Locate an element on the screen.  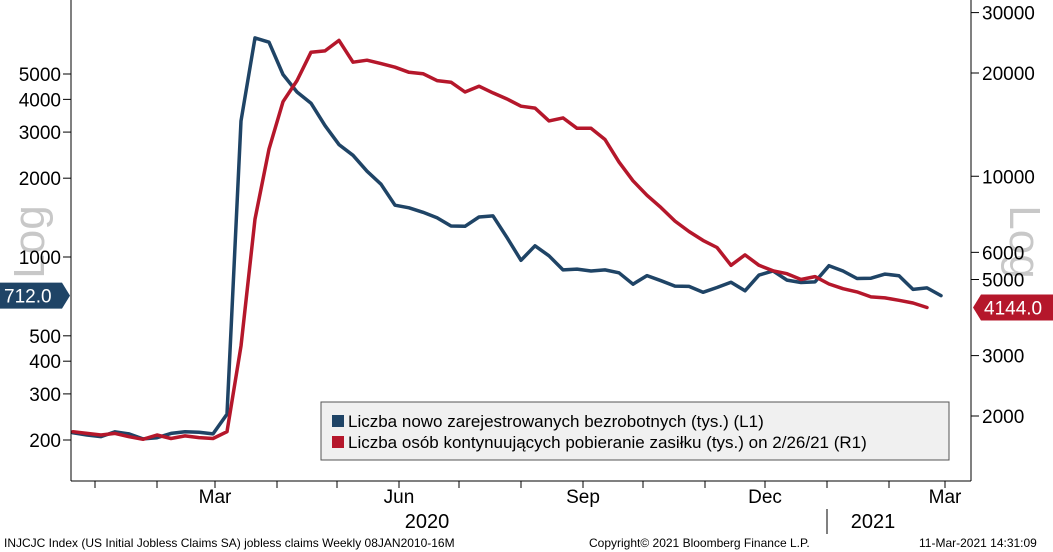
footer-timestamp: 11-Mar-2021 14:31:09 is located at coordinates (978, 543).